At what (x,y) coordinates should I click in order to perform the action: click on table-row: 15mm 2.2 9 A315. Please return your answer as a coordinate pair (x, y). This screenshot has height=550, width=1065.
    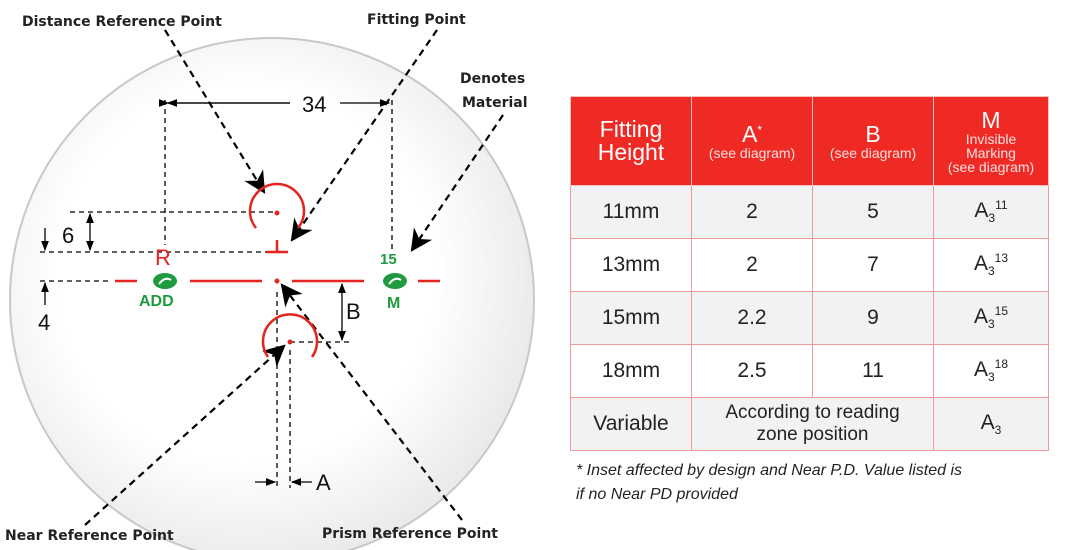
    Looking at the image, I should click on (809, 318).